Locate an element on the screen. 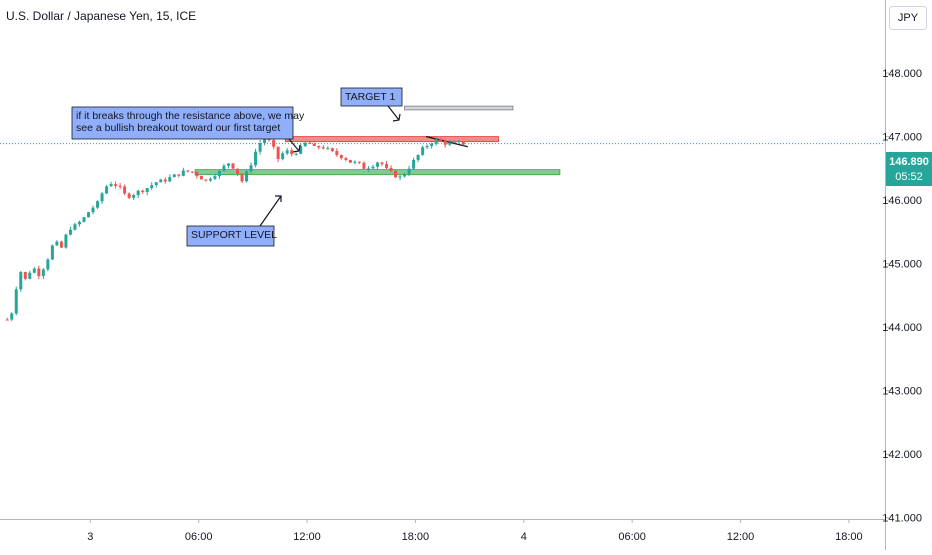 This screenshot has width=932, height=555. target-1-zone is located at coordinates (459, 108).